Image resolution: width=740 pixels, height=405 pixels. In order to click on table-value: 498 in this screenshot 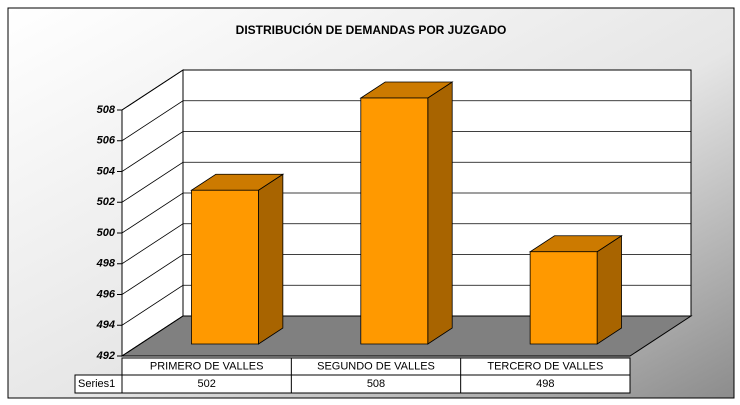, I will do `click(545, 384)`.